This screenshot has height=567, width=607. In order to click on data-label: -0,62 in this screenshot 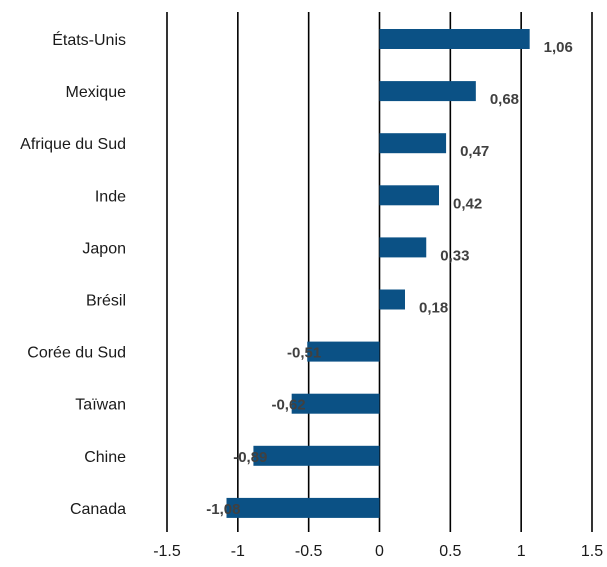, I will do `click(288, 405)`.